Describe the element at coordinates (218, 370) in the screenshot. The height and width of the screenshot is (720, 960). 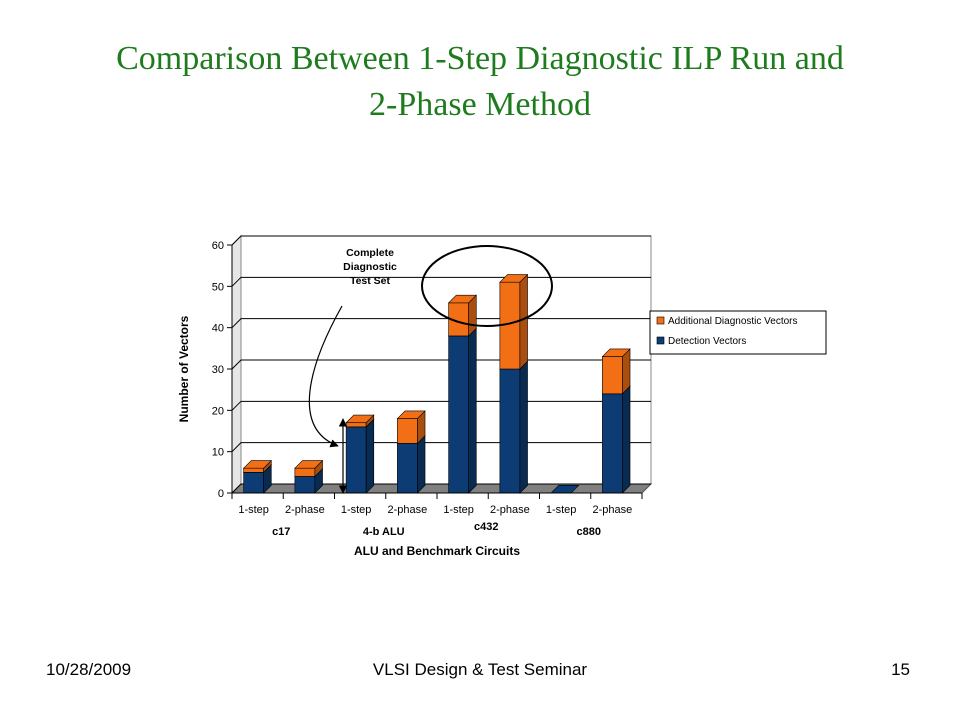
I see `y-tick-label: 30` at that location.